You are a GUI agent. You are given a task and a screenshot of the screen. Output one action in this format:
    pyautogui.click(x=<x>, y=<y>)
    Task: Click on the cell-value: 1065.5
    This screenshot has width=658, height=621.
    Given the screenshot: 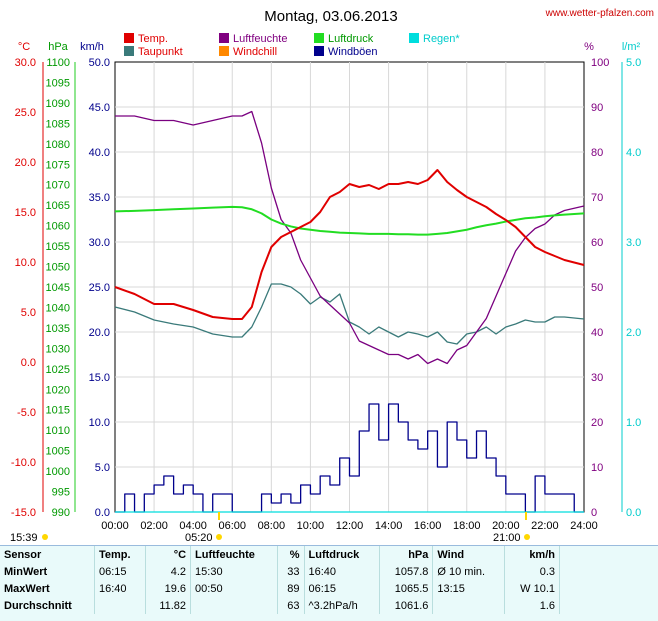 What is the action you would take?
    pyautogui.click(x=406, y=588)
    